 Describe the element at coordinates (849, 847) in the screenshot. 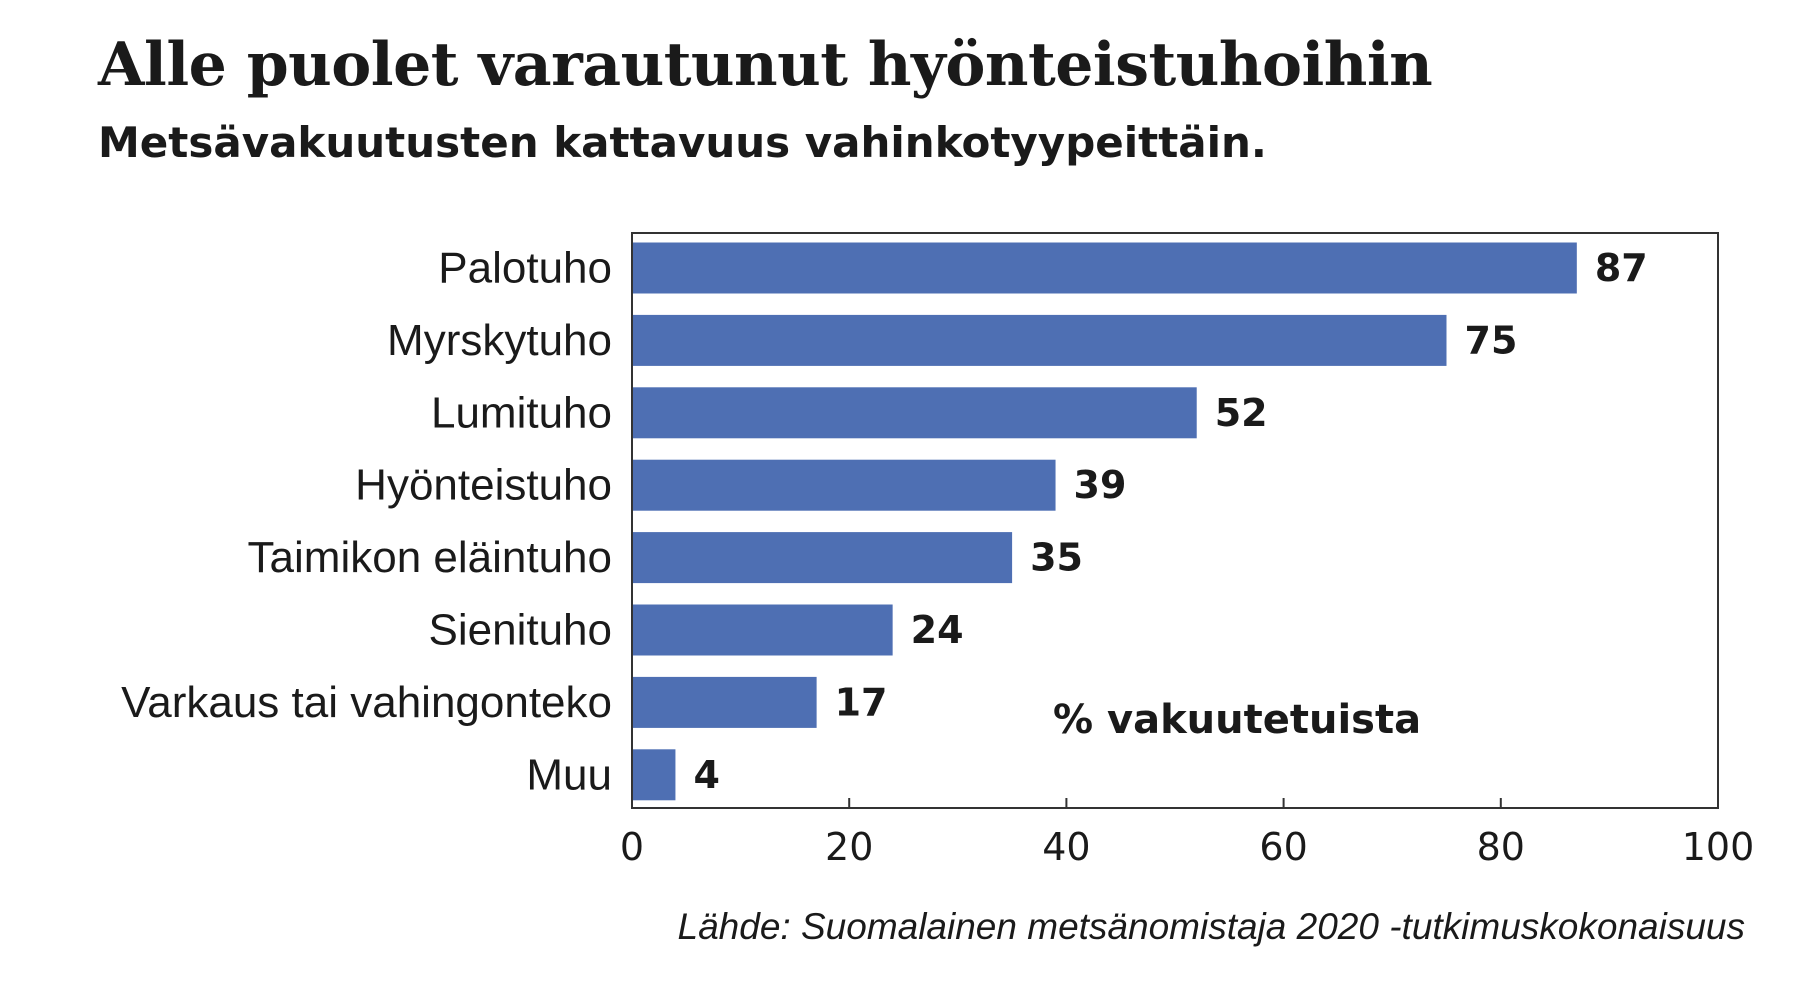

I see `x-tick-label: 20` at that location.